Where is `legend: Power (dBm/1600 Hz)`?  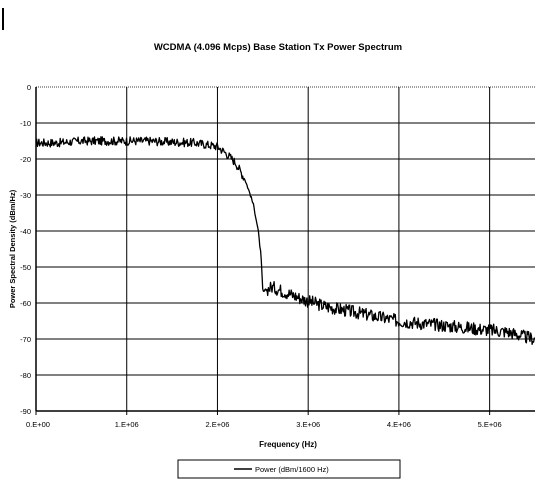 legend: Power (dBm/1600 Hz) is located at coordinates (289, 469).